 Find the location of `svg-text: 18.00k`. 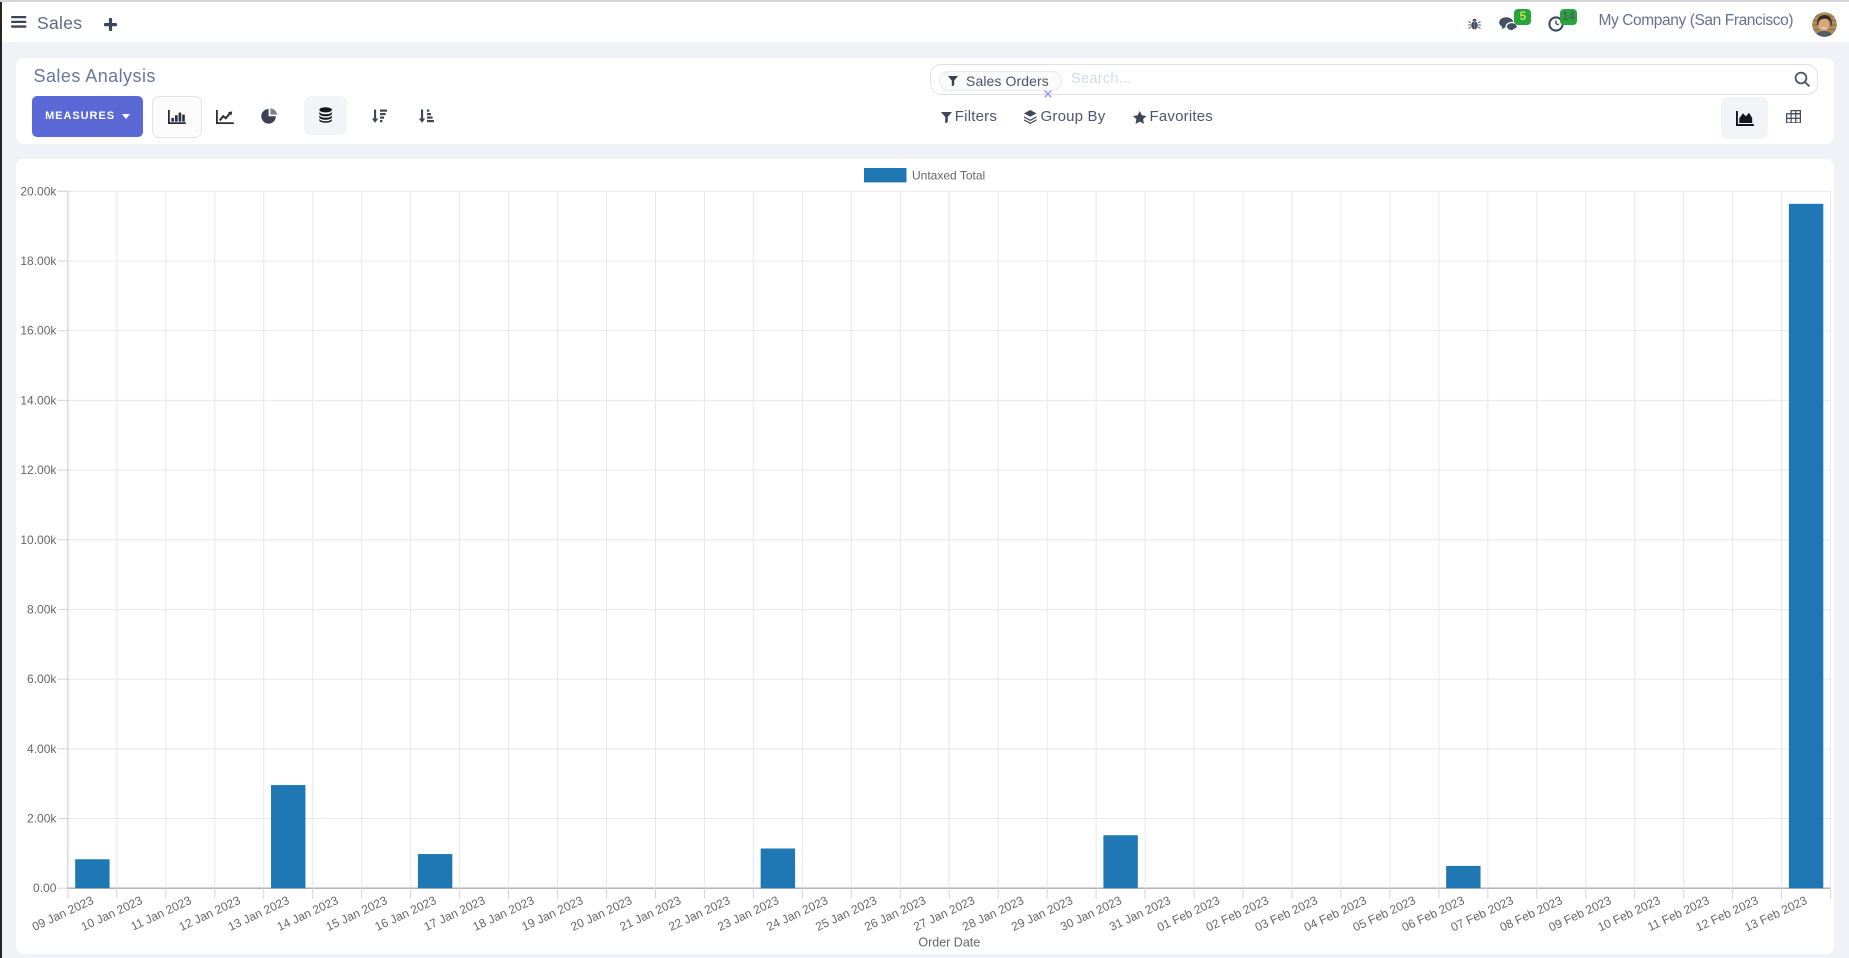

svg-text: 18.00k is located at coordinates (38, 261).